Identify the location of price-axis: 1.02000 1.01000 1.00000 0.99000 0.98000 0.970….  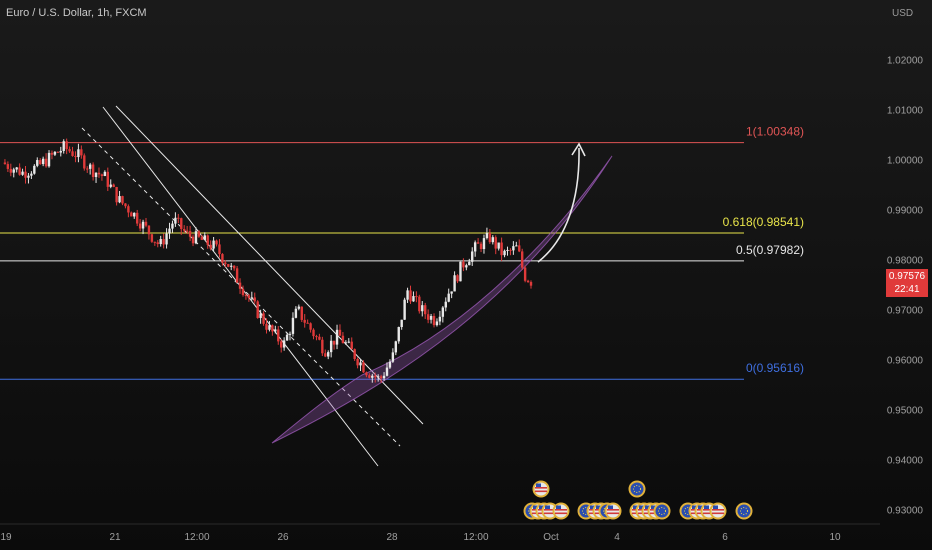
(905, 286).